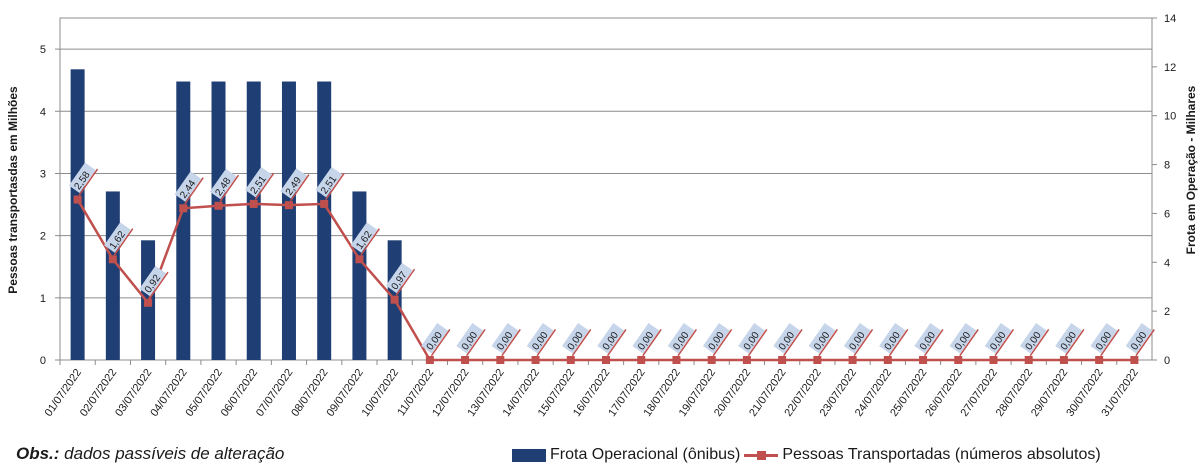 The width and height of the screenshot is (1200, 470). Describe the element at coordinates (529, 455) in the screenshot. I see `legend-bar-swatch` at that location.